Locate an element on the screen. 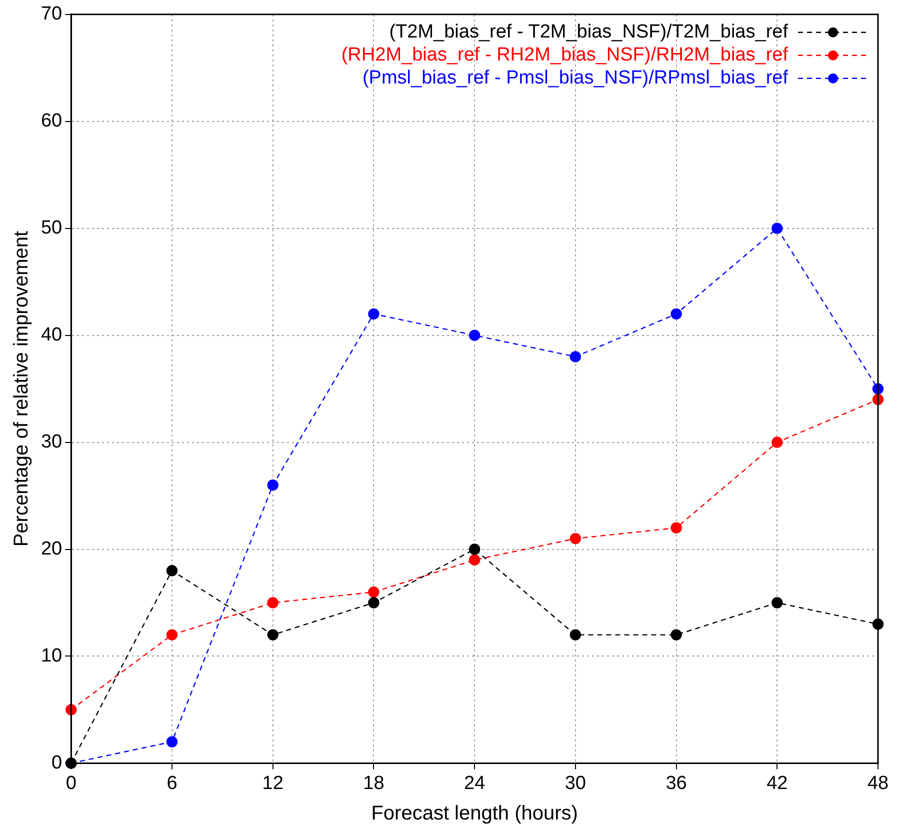 This screenshot has height=836, width=904. y-tick-label: 70 is located at coordinates (51, 14).